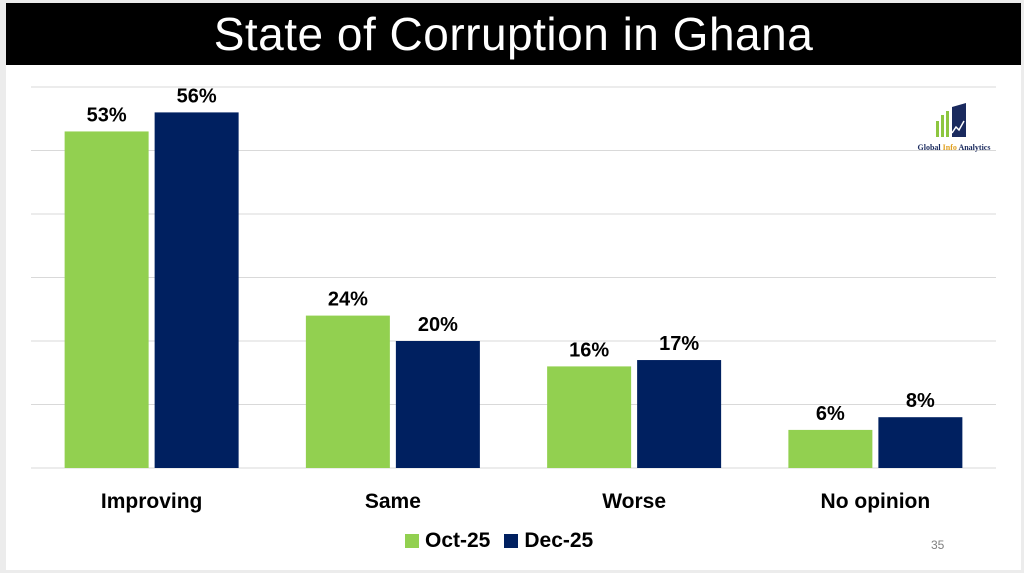 This screenshot has width=1024, height=573. I want to click on logo-mark-icon, so click(951, 120).